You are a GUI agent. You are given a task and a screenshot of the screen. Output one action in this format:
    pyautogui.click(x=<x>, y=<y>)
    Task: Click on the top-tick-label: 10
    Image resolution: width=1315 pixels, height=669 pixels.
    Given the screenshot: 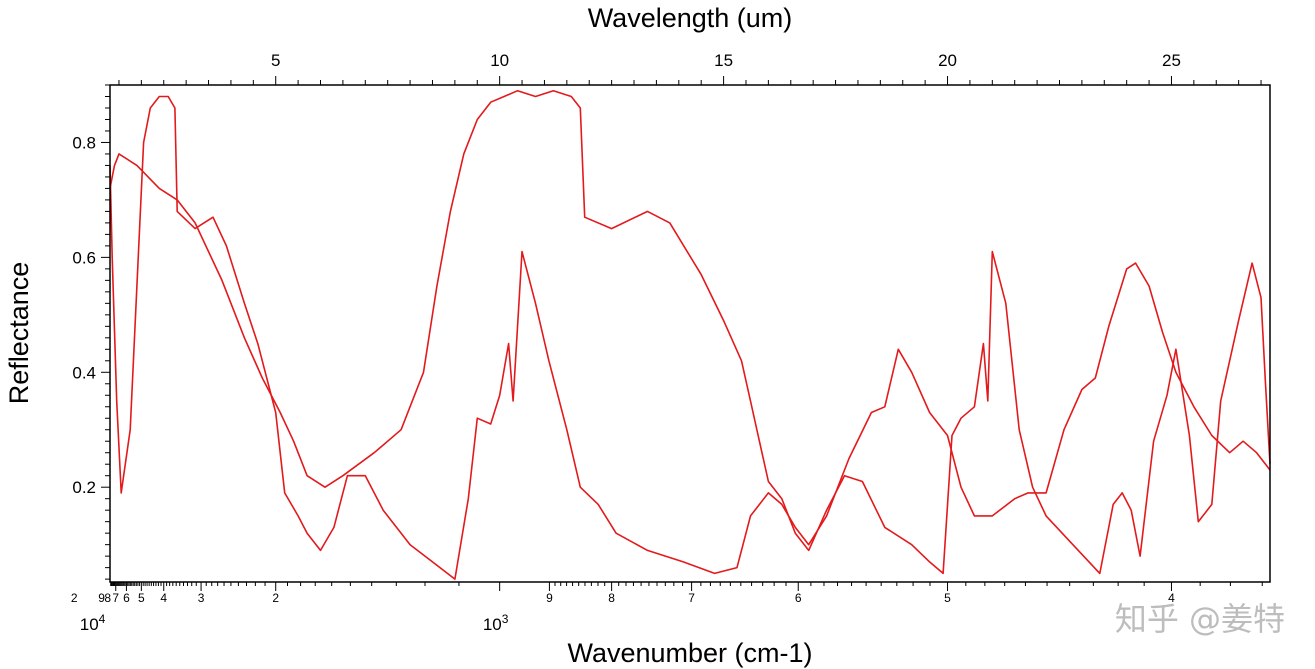 What is the action you would take?
    pyautogui.click(x=499, y=60)
    